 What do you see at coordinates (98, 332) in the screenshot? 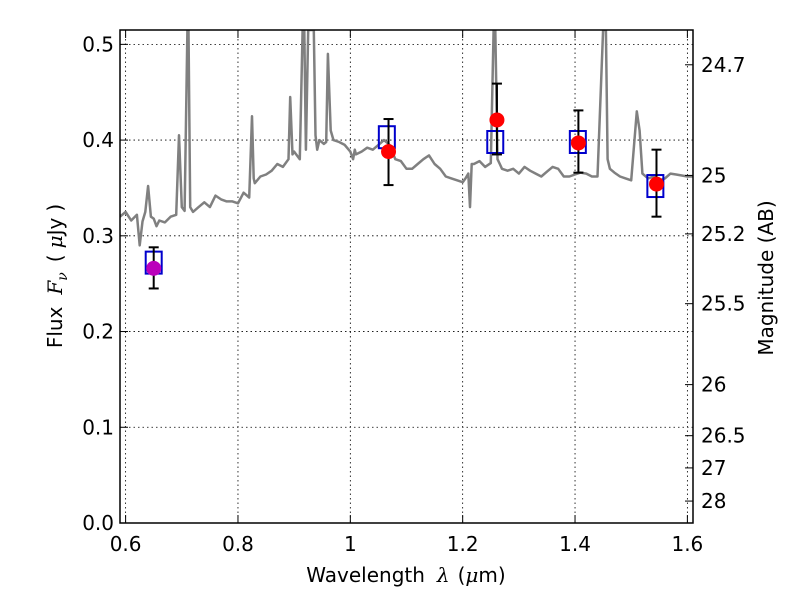
I see `y-tick-label: 0.2` at bounding box center [98, 332].